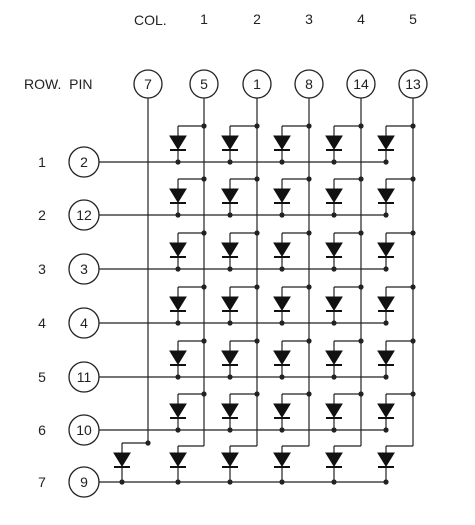 This screenshot has width=475, height=525. What do you see at coordinates (386, 162) in the screenshot?
I see `dot-row-r1-c5` at bounding box center [386, 162].